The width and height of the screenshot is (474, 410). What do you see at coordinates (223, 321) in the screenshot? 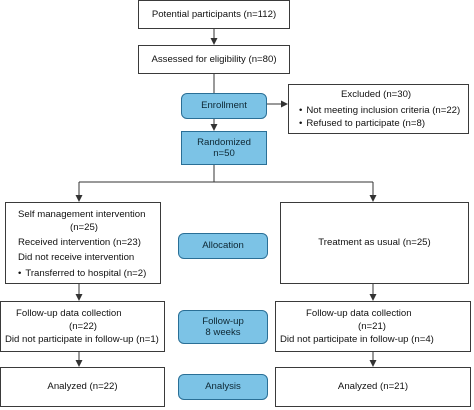
I see `followup-text: Follow-up` at bounding box center [223, 321].